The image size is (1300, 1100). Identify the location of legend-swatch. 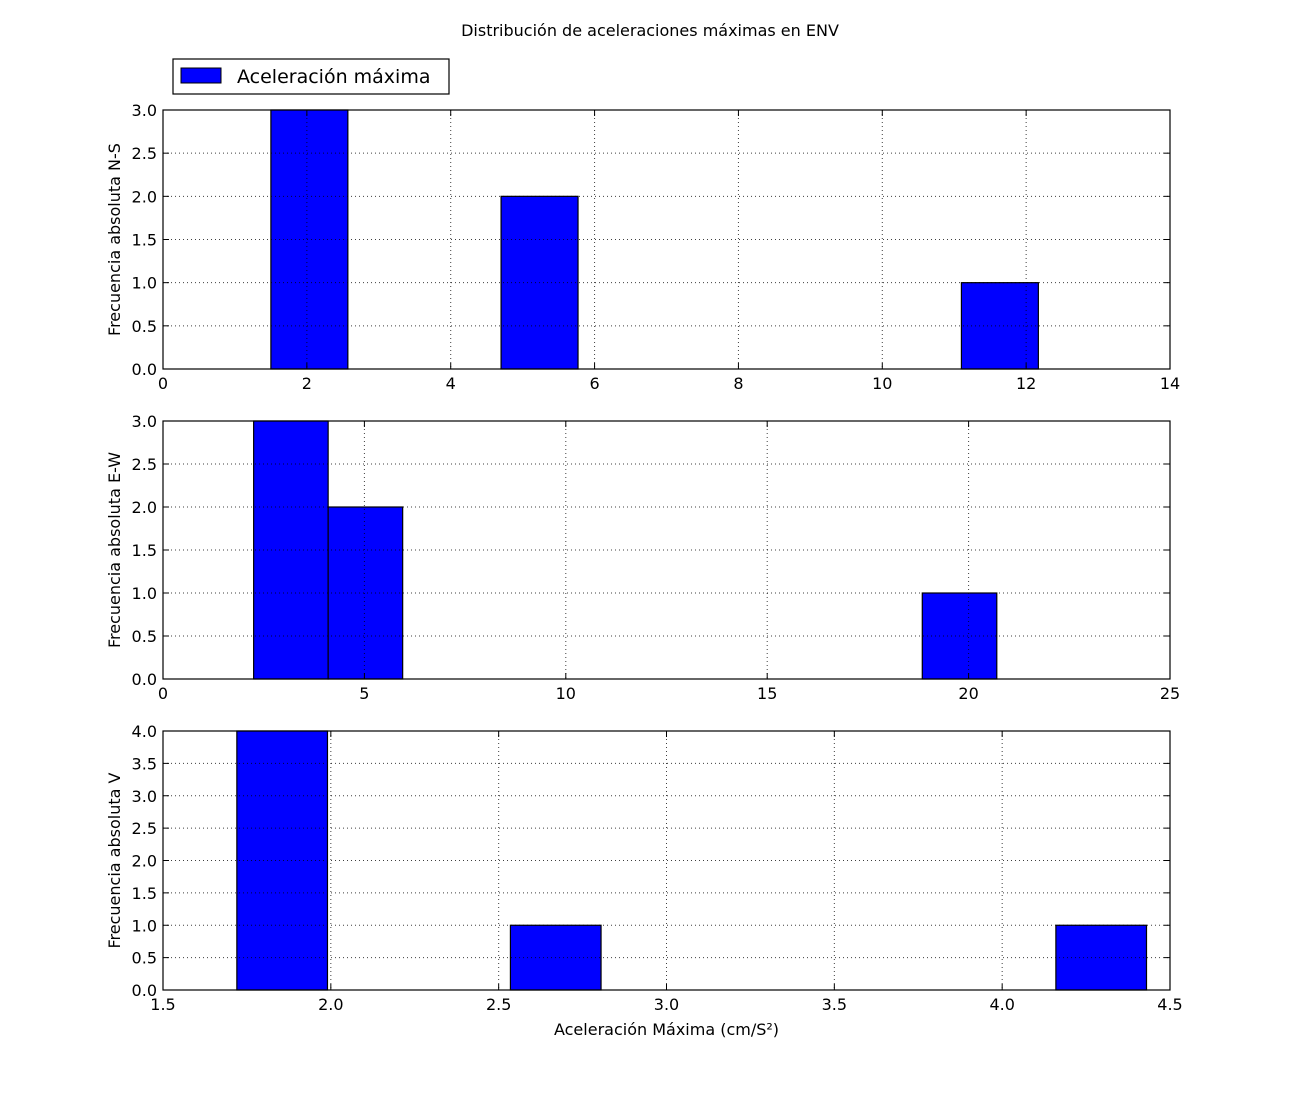
(201, 75).